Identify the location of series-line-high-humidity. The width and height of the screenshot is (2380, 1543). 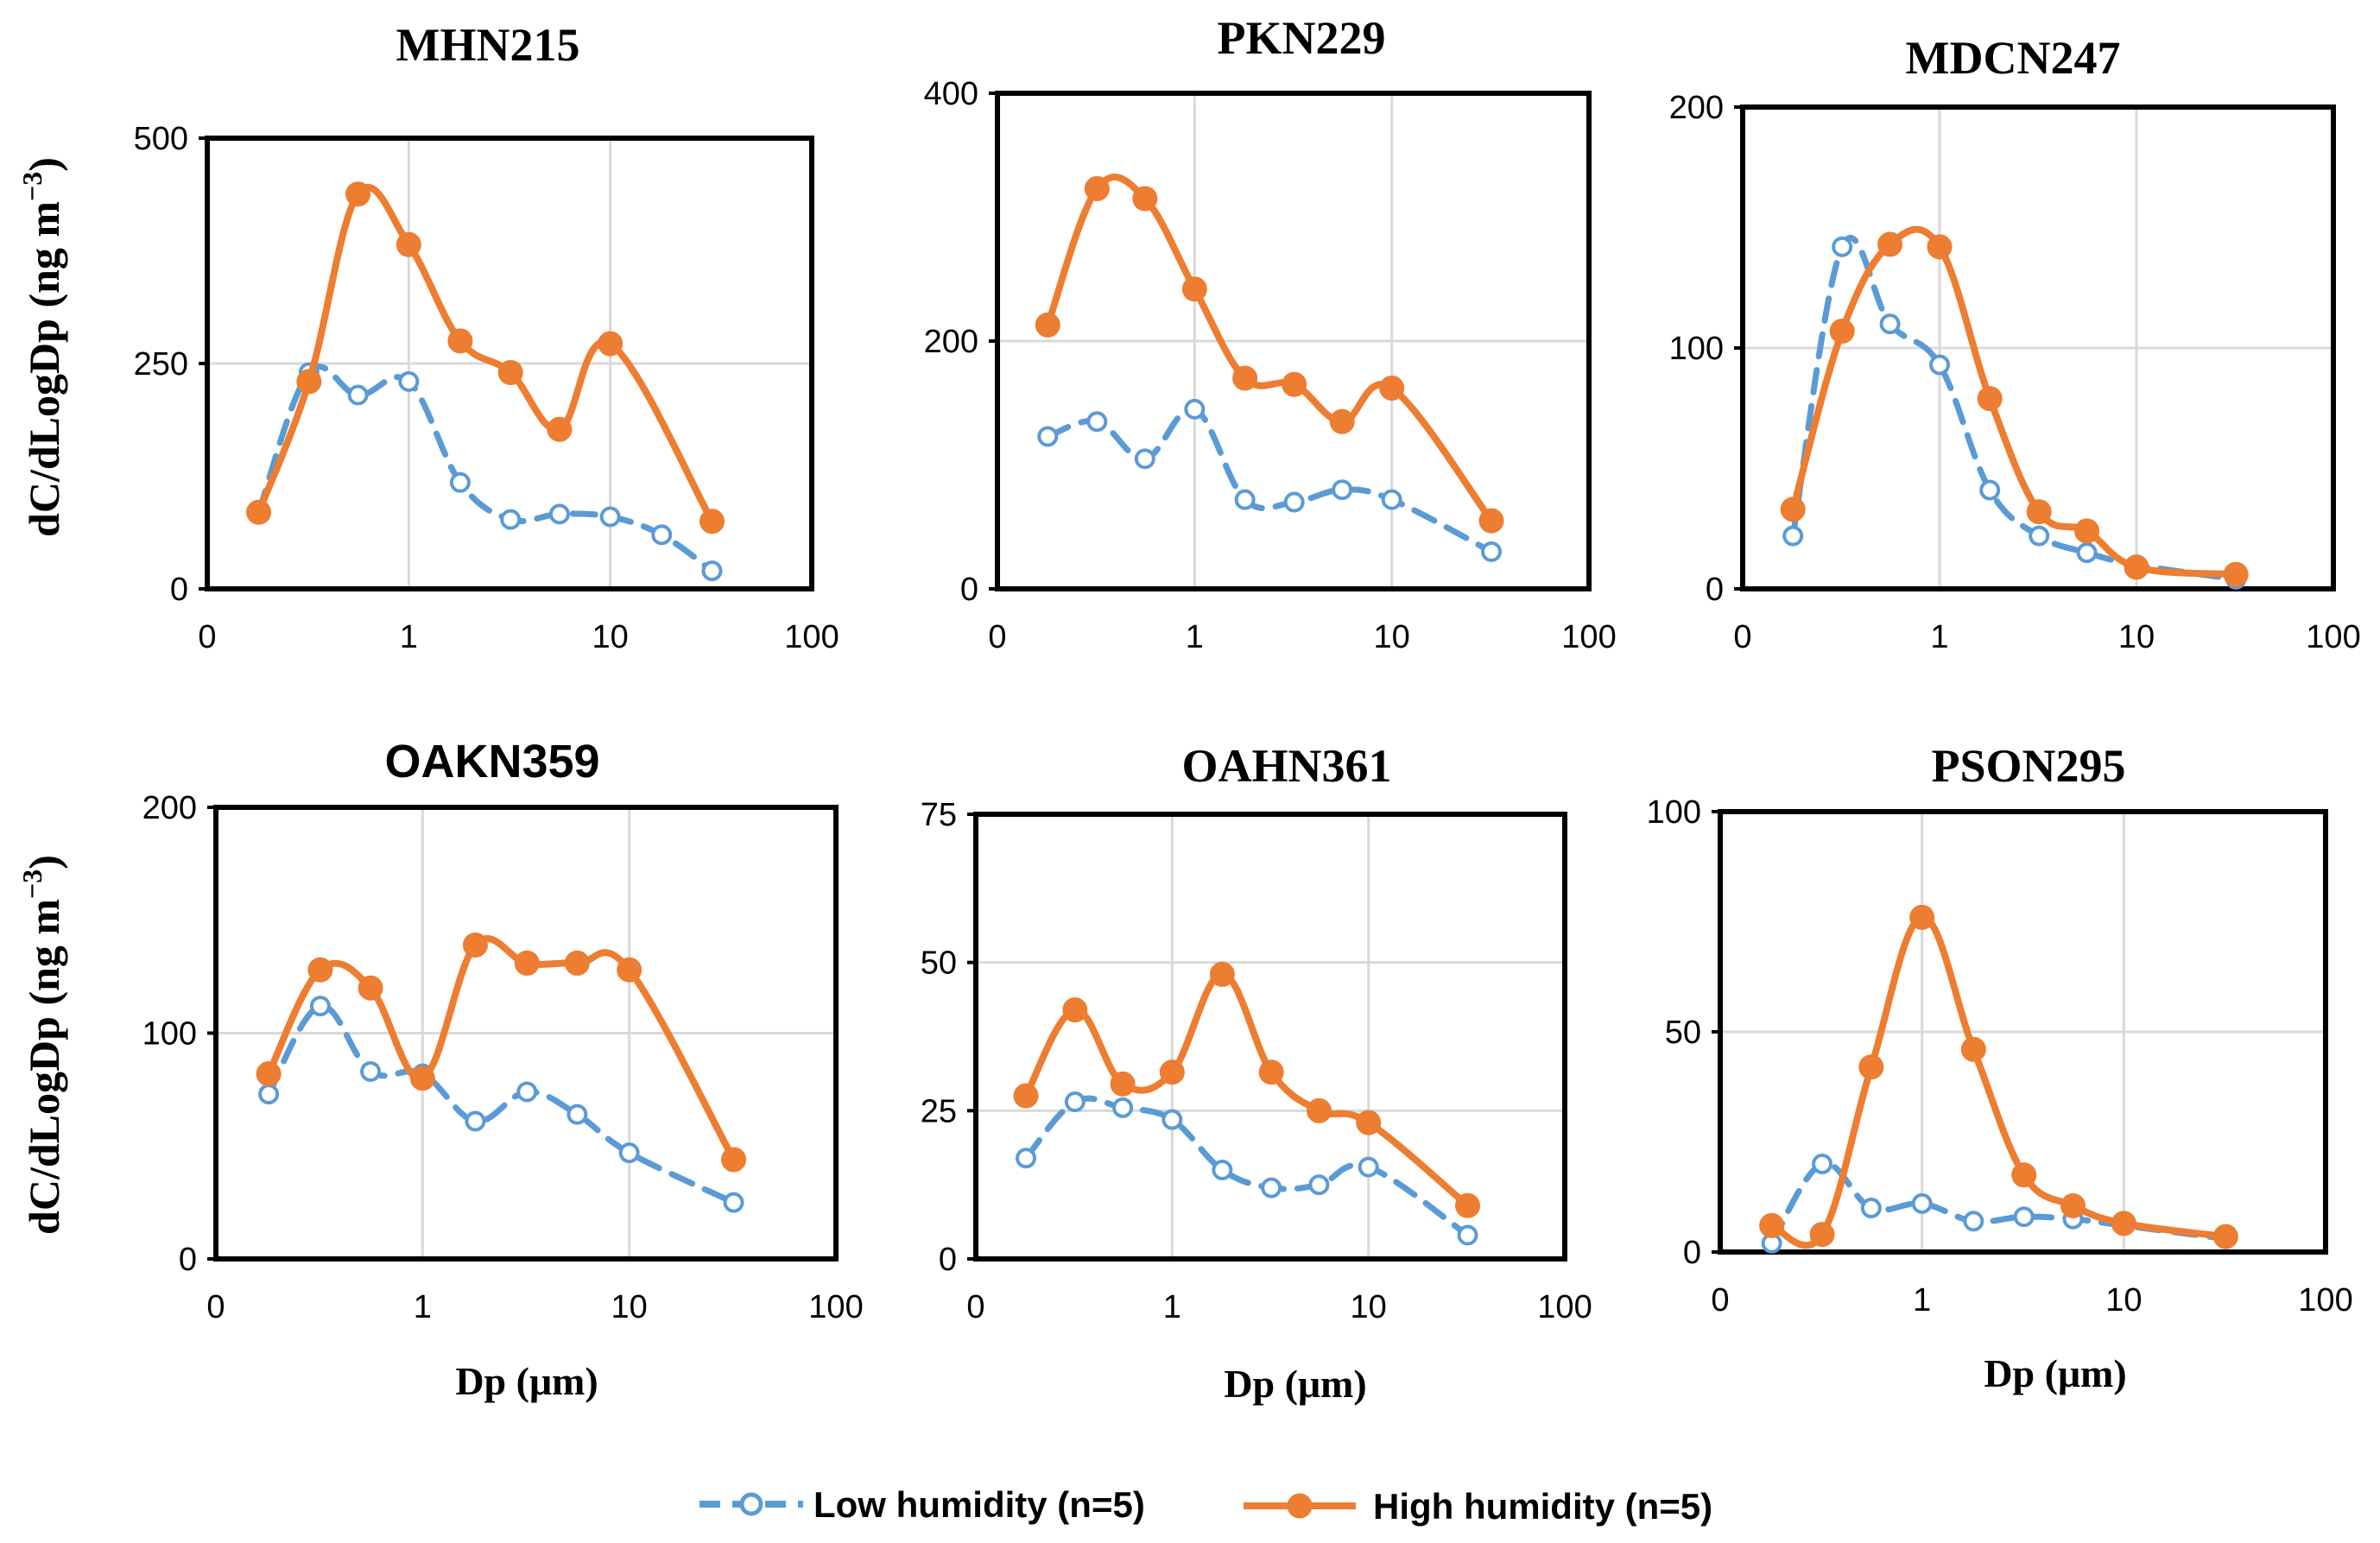
(1999, 1082).